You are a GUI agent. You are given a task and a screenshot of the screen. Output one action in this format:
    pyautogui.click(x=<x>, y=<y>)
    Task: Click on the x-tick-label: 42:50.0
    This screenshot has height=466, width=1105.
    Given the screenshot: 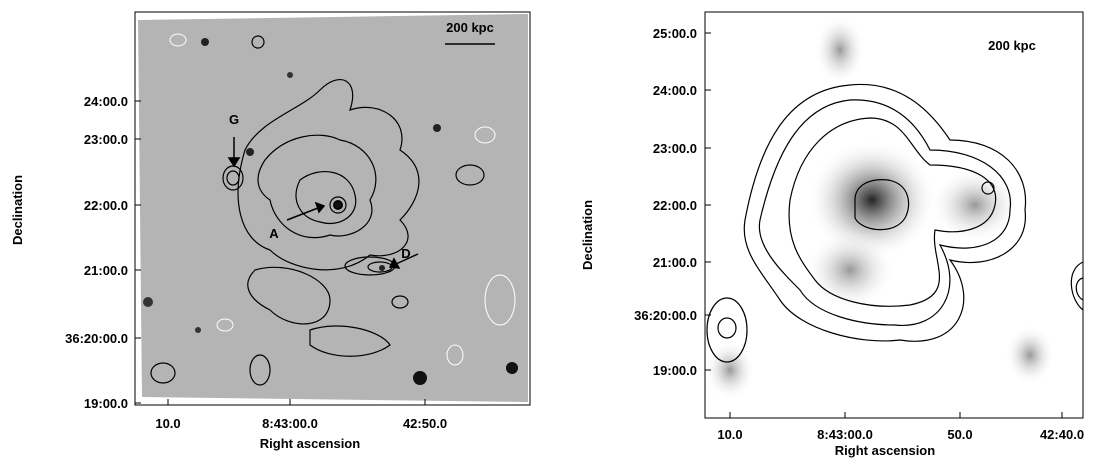 What is the action you would take?
    pyautogui.click(x=425, y=423)
    